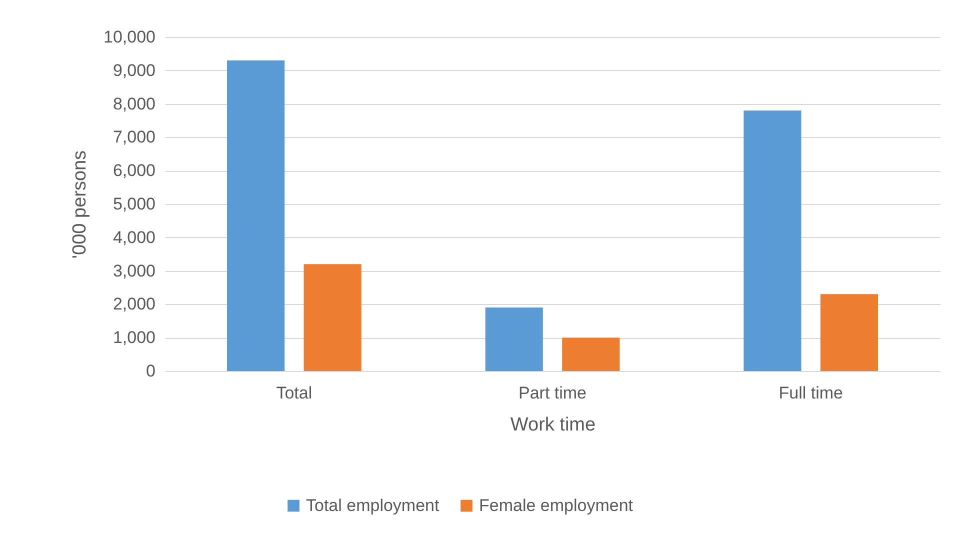  Describe the element at coordinates (553, 425) in the screenshot. I see `x-axis-title: Work time` at that location.